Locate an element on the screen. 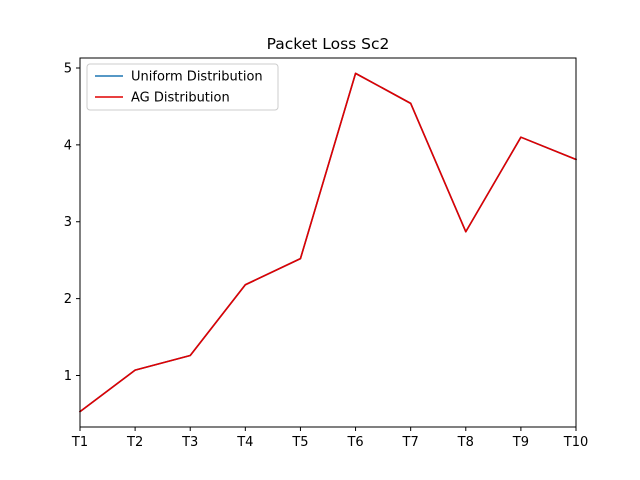 This screenshot has width=640, height=480. legend-box is located at coordinates (182, 87).